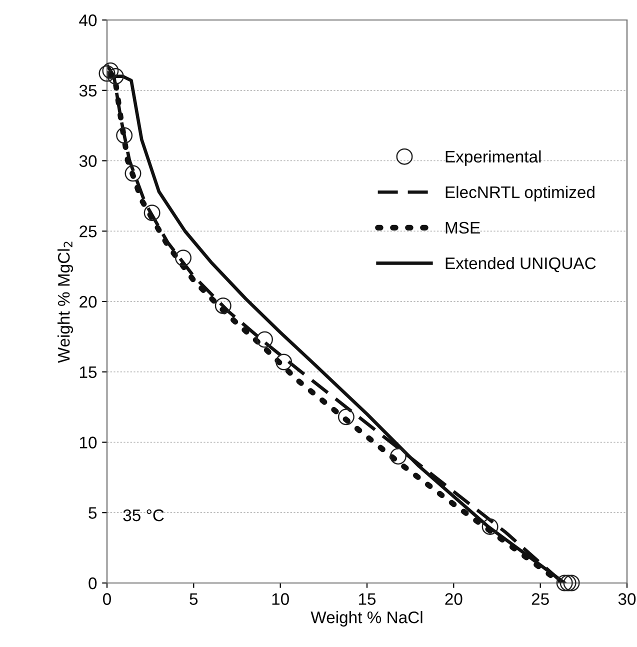 This screenshot has height=647, width=637. I want to click on annotation: 35 °C, so click(143, 515).